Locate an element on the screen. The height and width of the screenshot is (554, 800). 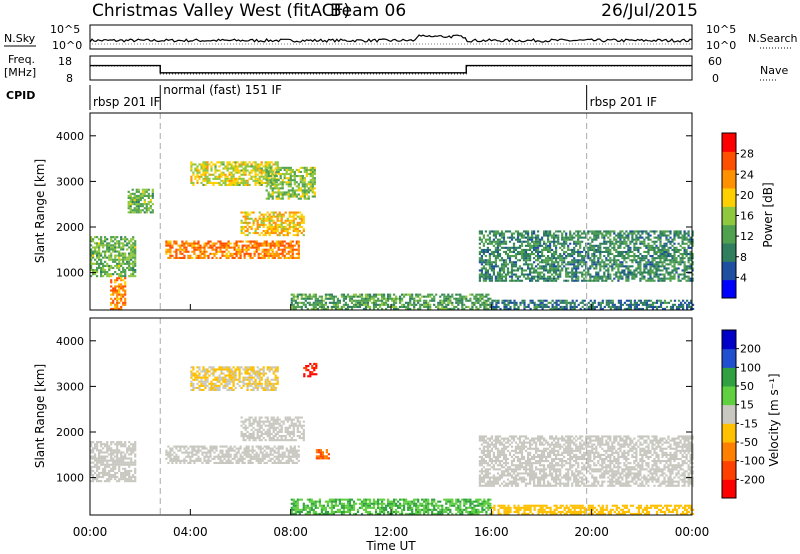
noise-left-tick-bottom: 10^0 is located at coordinates (67, 45).